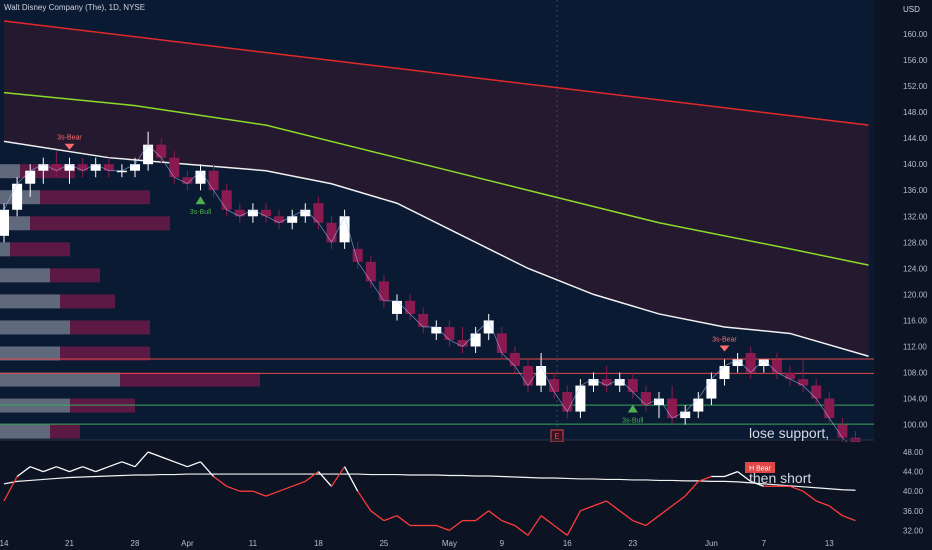 The image size is (932, 550). Describe the element at coordinates (915, 164) in the screenshot. I see `price-tick-5: 140.00` at that location.